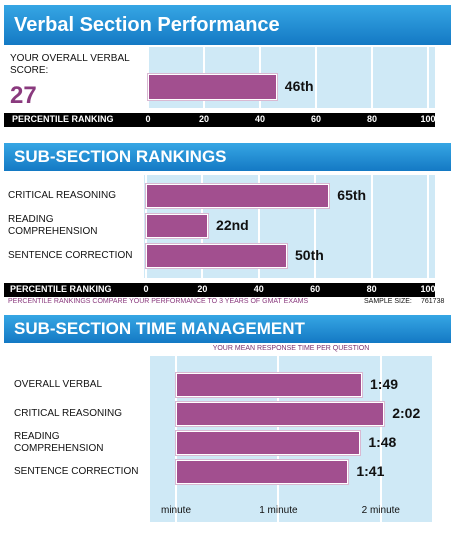  What do you see at coordinates (309, 255) in the screenshot?
I see `value-label: 50th` at bounding box center [309, 255].